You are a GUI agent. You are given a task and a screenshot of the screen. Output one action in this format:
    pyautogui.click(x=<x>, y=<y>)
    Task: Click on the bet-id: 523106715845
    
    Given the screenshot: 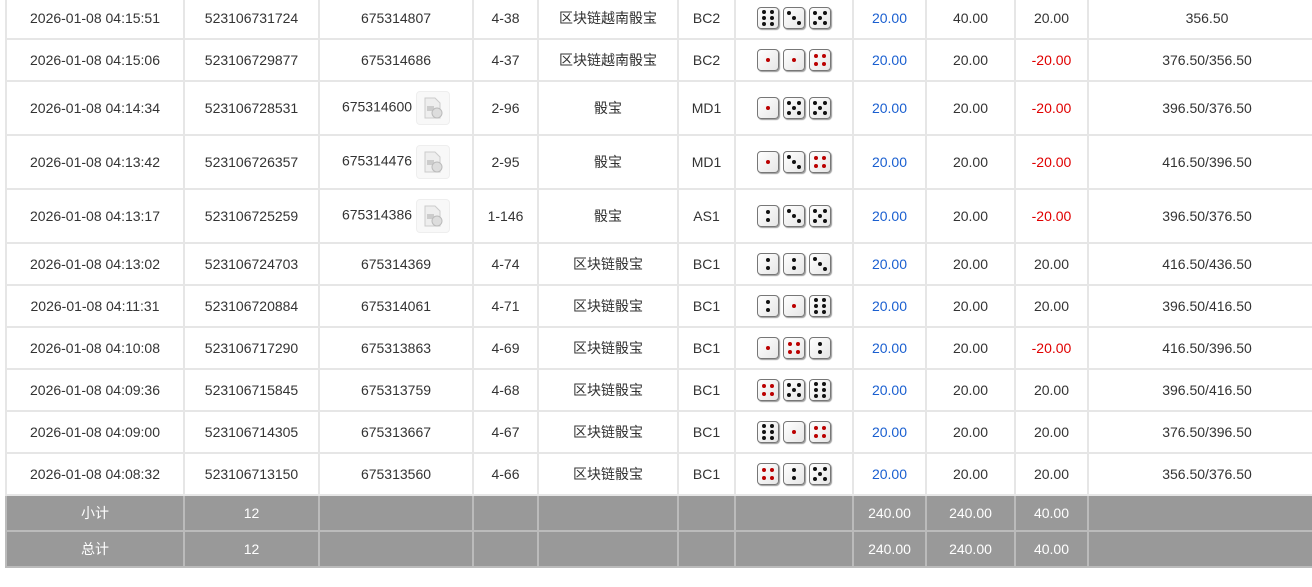 What is the action you would take?
    pyautogui.click(x=251, y=390)
    